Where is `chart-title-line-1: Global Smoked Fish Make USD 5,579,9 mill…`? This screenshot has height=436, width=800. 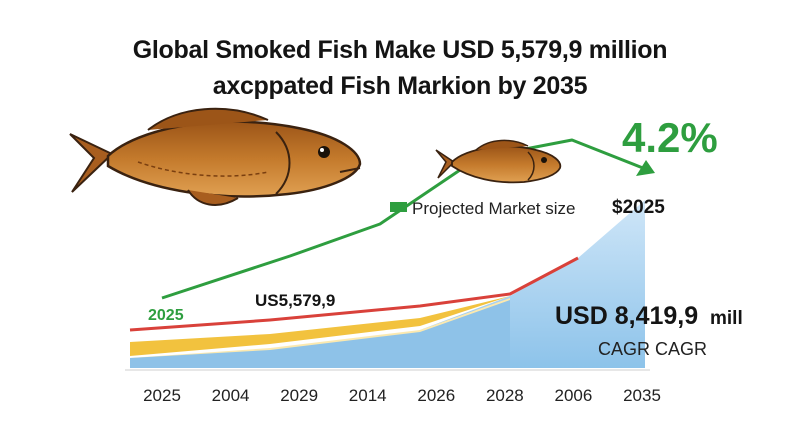 chart-title-line-1: Global Smoked Fish Make USD 5,579,9 mill… is located at coordinates (400, 50).